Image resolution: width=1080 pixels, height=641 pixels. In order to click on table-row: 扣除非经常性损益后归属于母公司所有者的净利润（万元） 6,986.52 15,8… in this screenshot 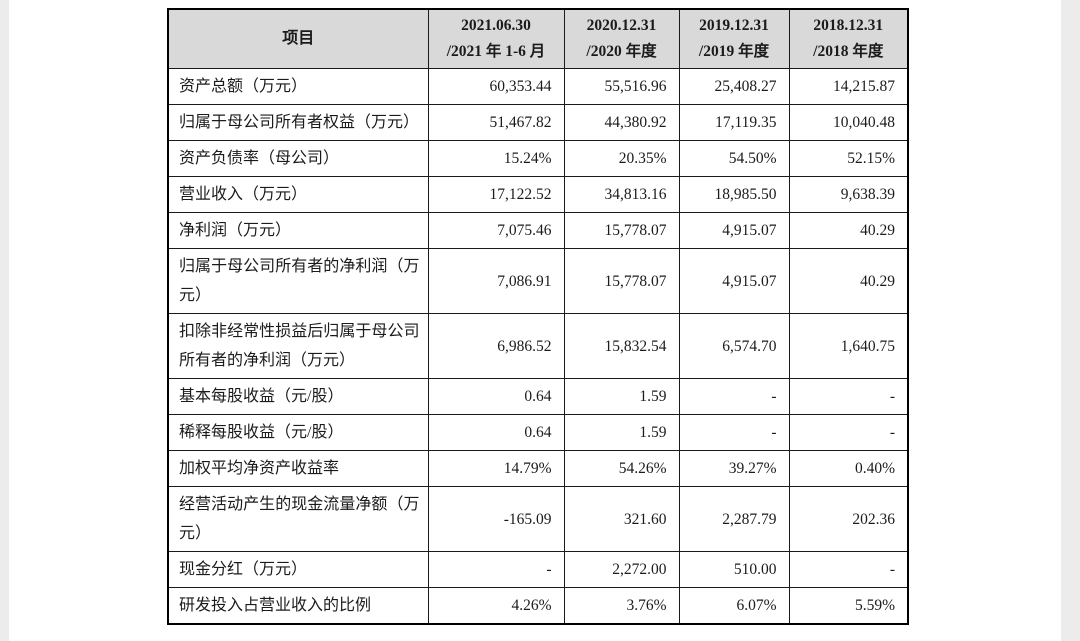, I will do `click(538, 346)`.